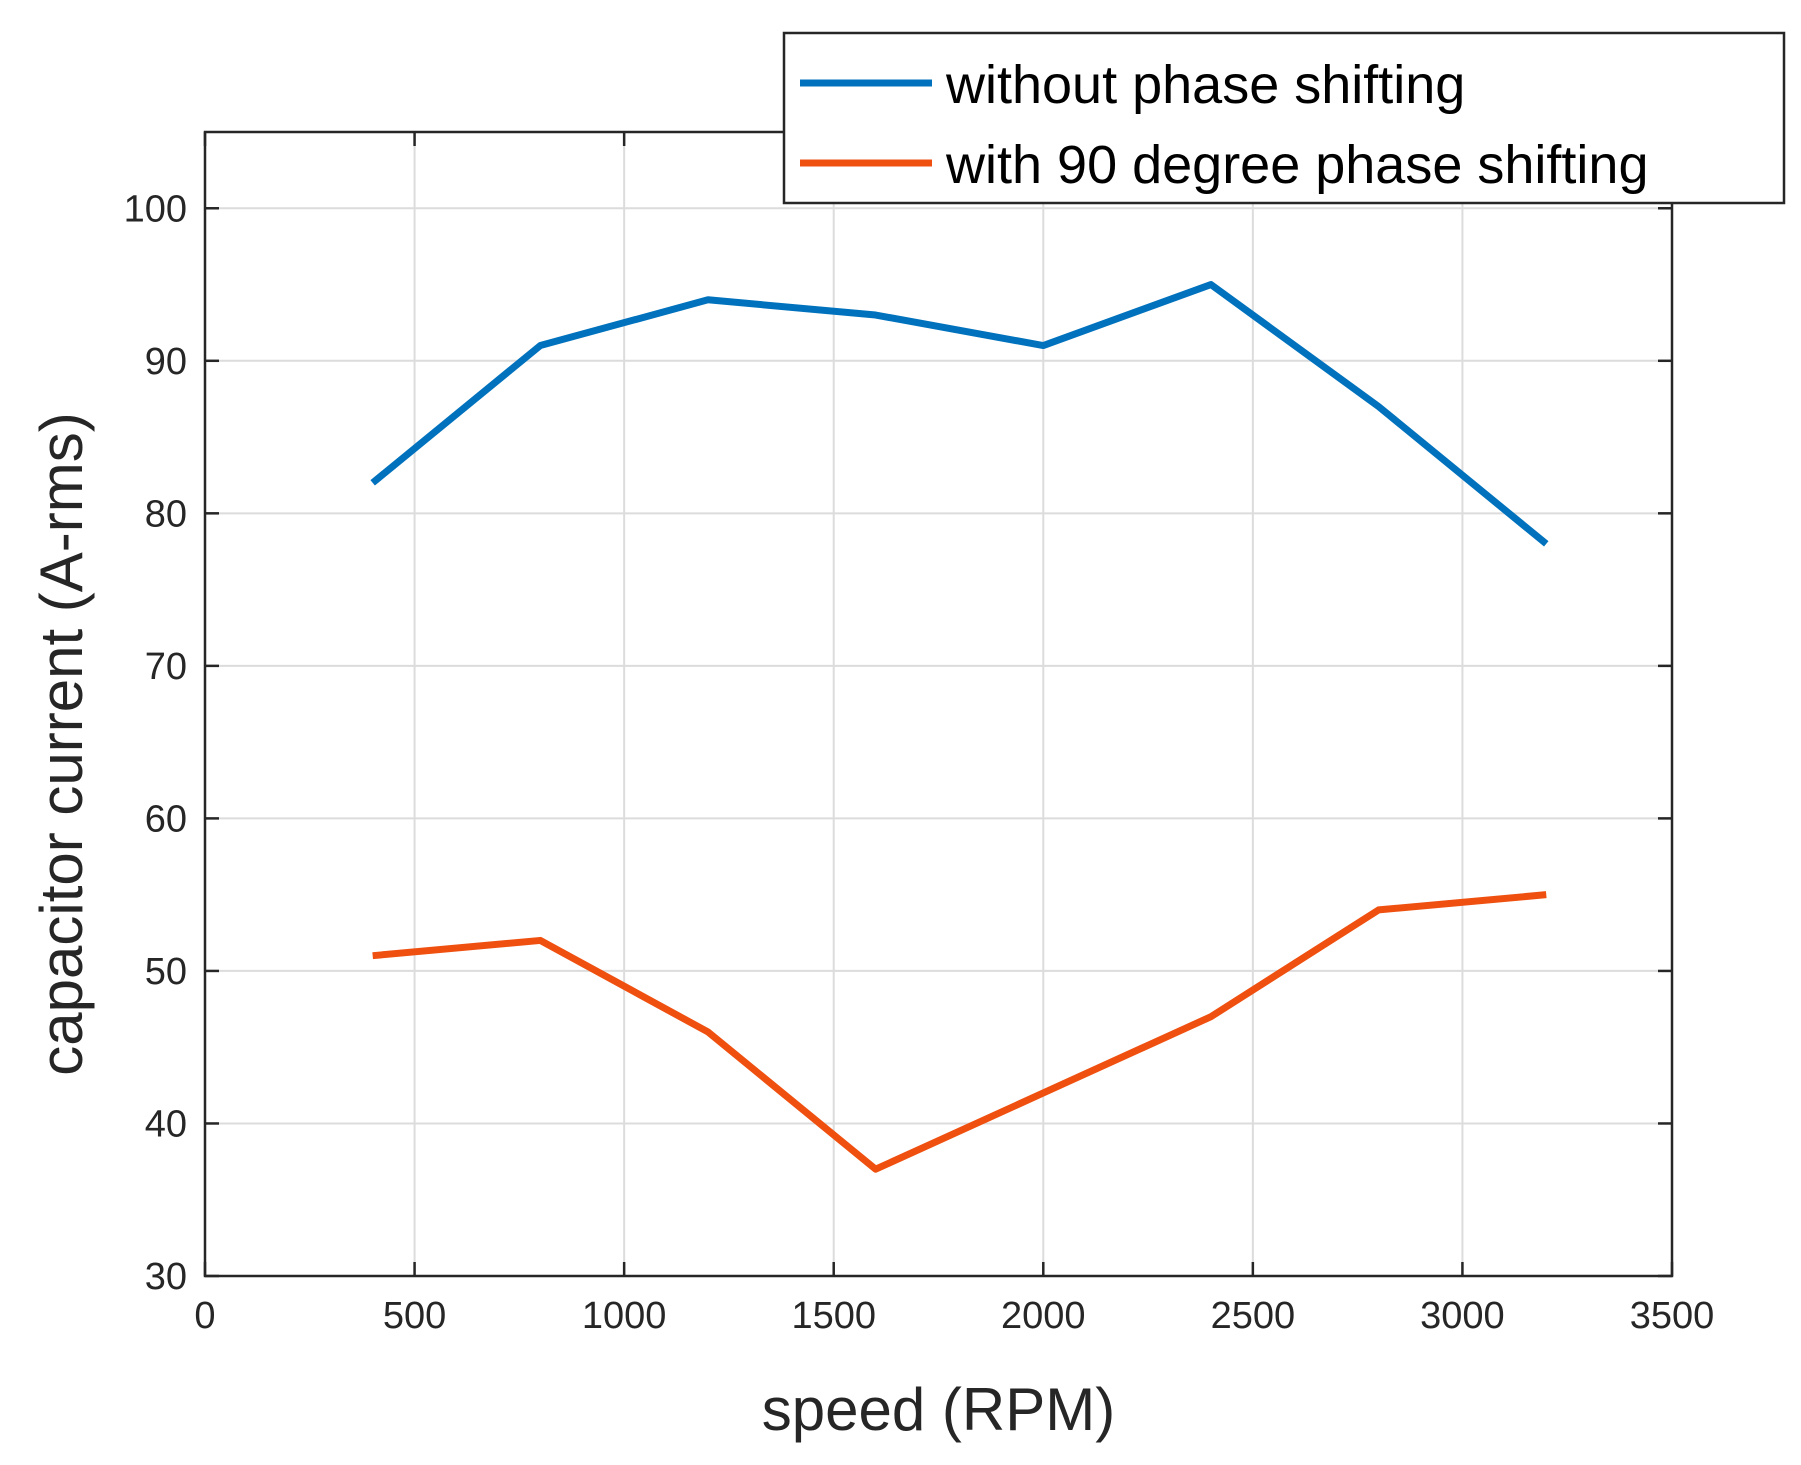 This screenshot has height=1465, width=1801. What do you see at coordinates (833, 1316) in the screenshot?
I see `x-tick-label: 1500` at bounding box center [833, 1316].